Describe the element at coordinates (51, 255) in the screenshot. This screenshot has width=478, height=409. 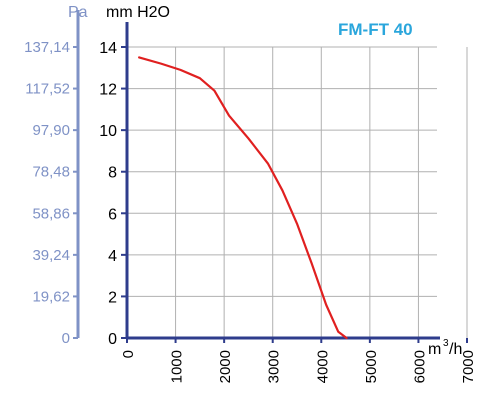
I see `pa-tick-label: 39,24` at that location.